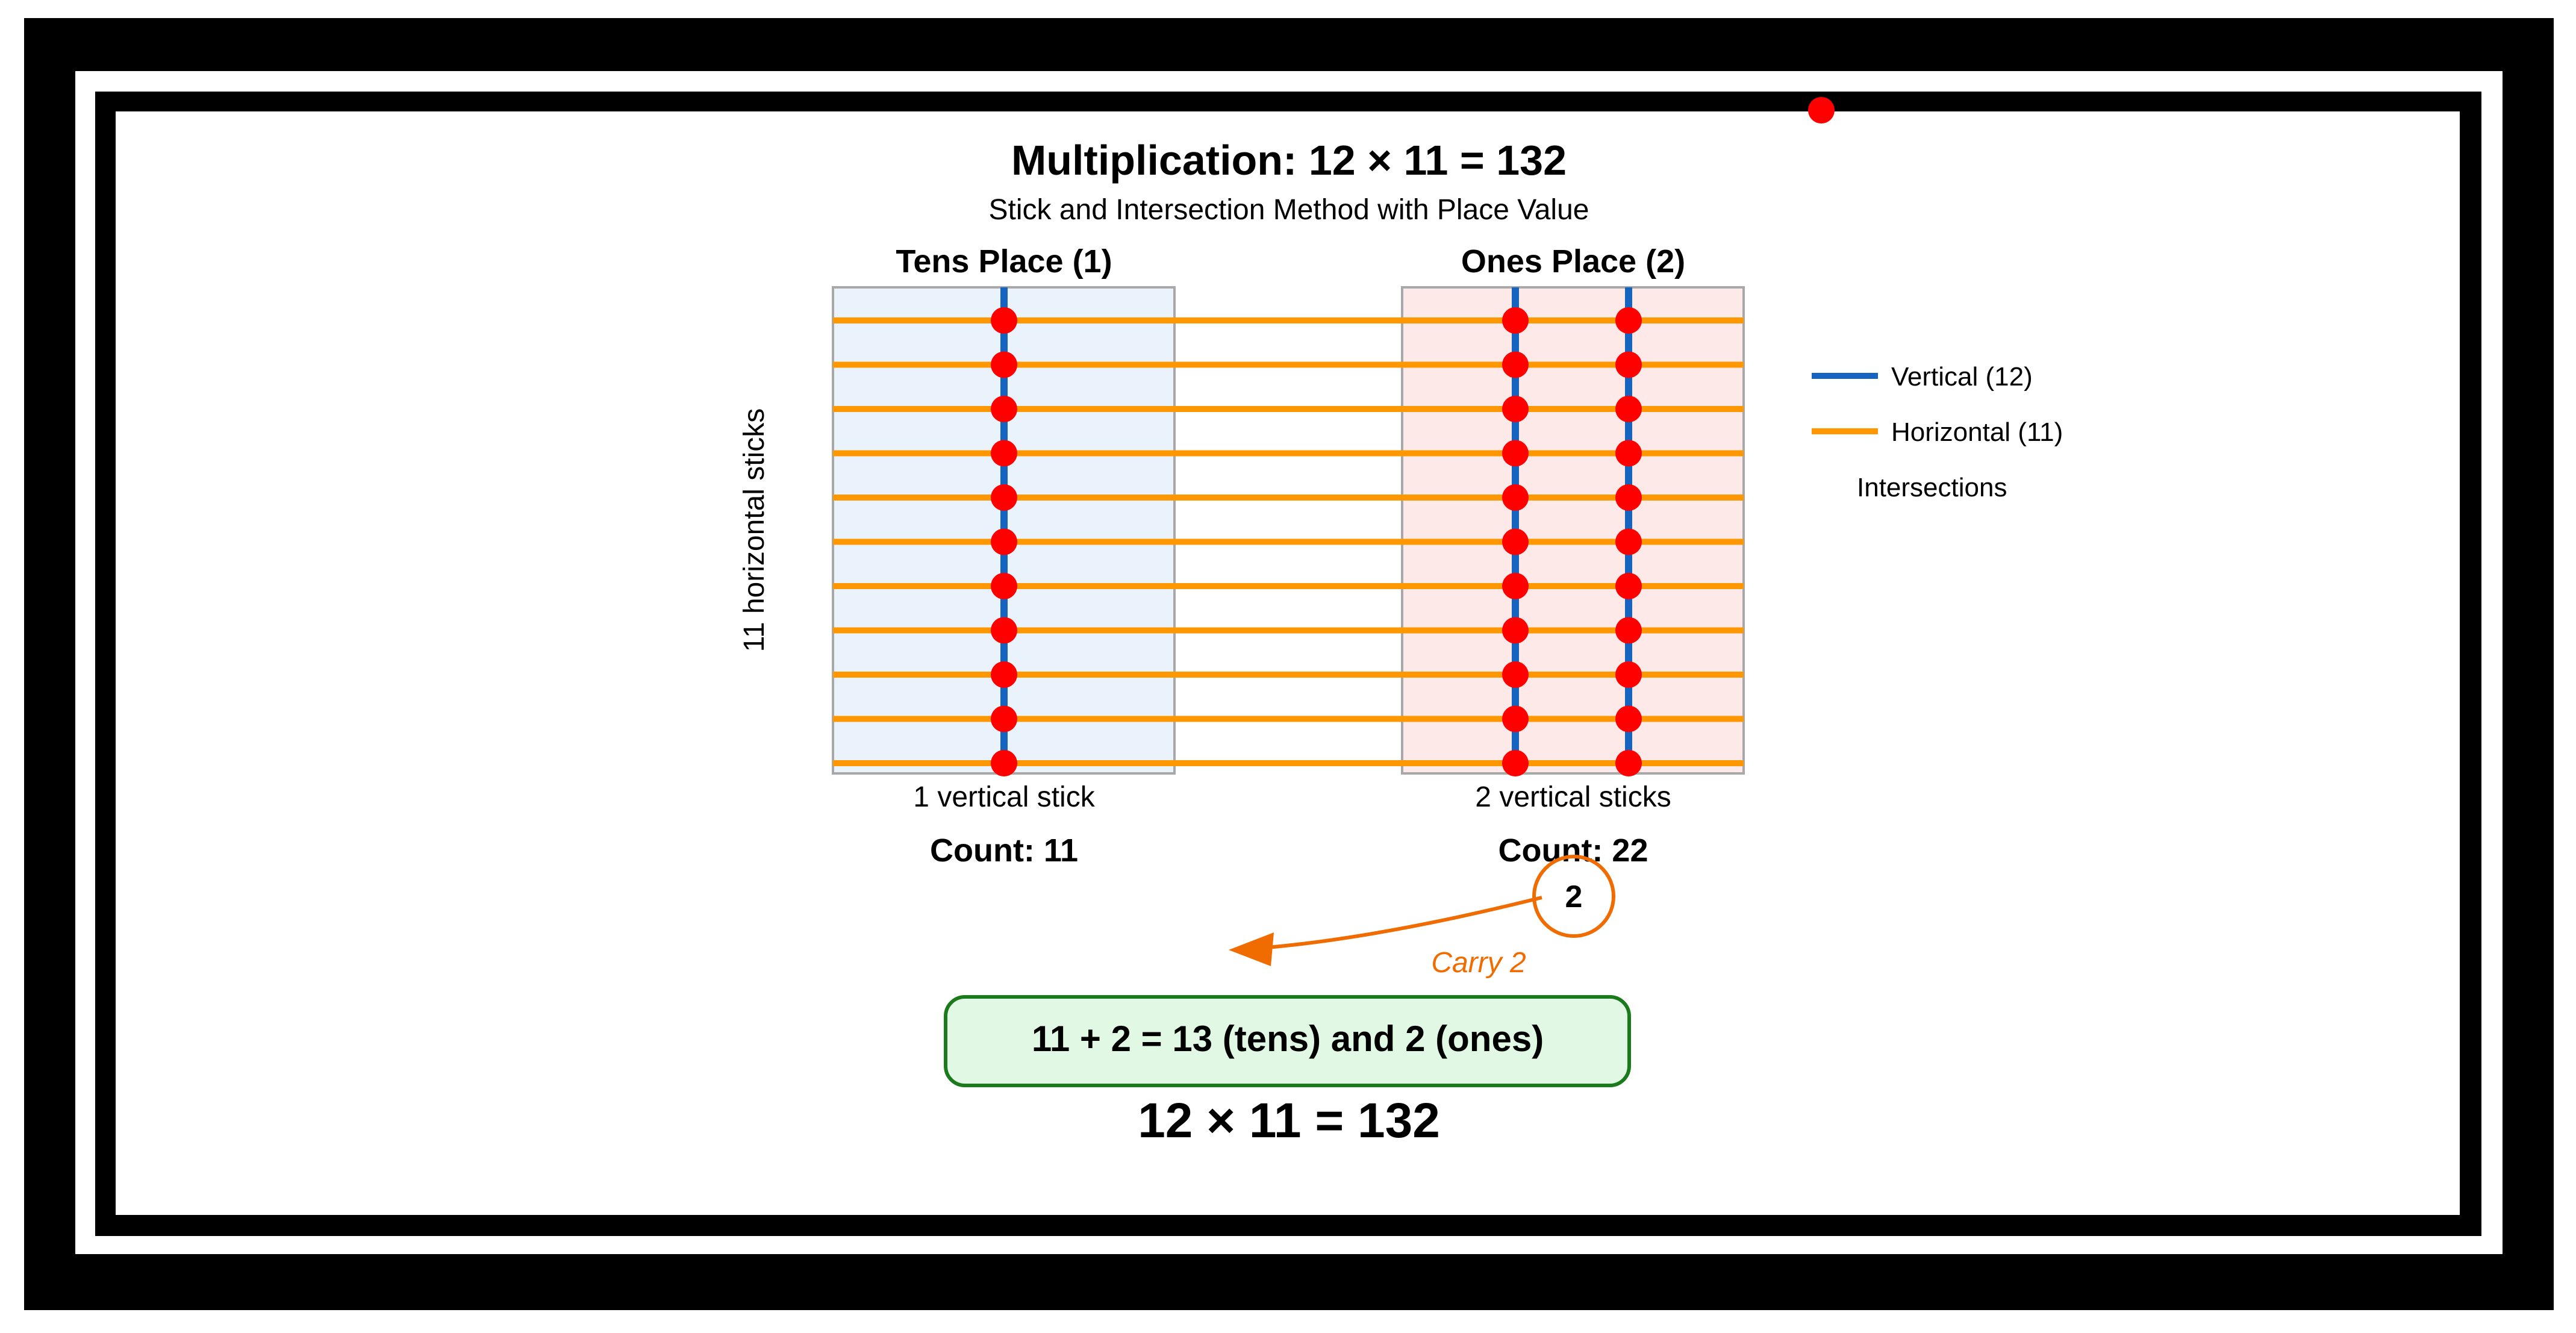 This screenshot has height=1333, width=2576. I want to click on horizontal-sticks, so click(1288, 541).